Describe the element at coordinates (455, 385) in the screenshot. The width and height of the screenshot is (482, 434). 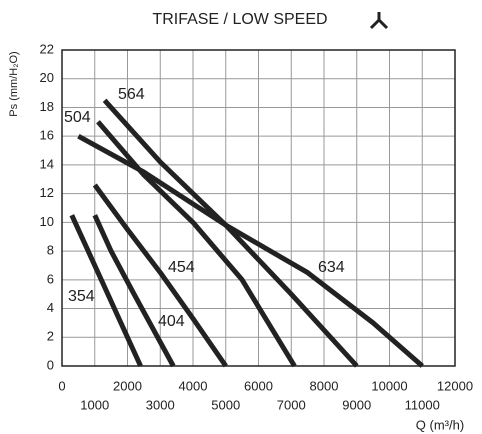
I see `x-tick-label: 12000` at that location.